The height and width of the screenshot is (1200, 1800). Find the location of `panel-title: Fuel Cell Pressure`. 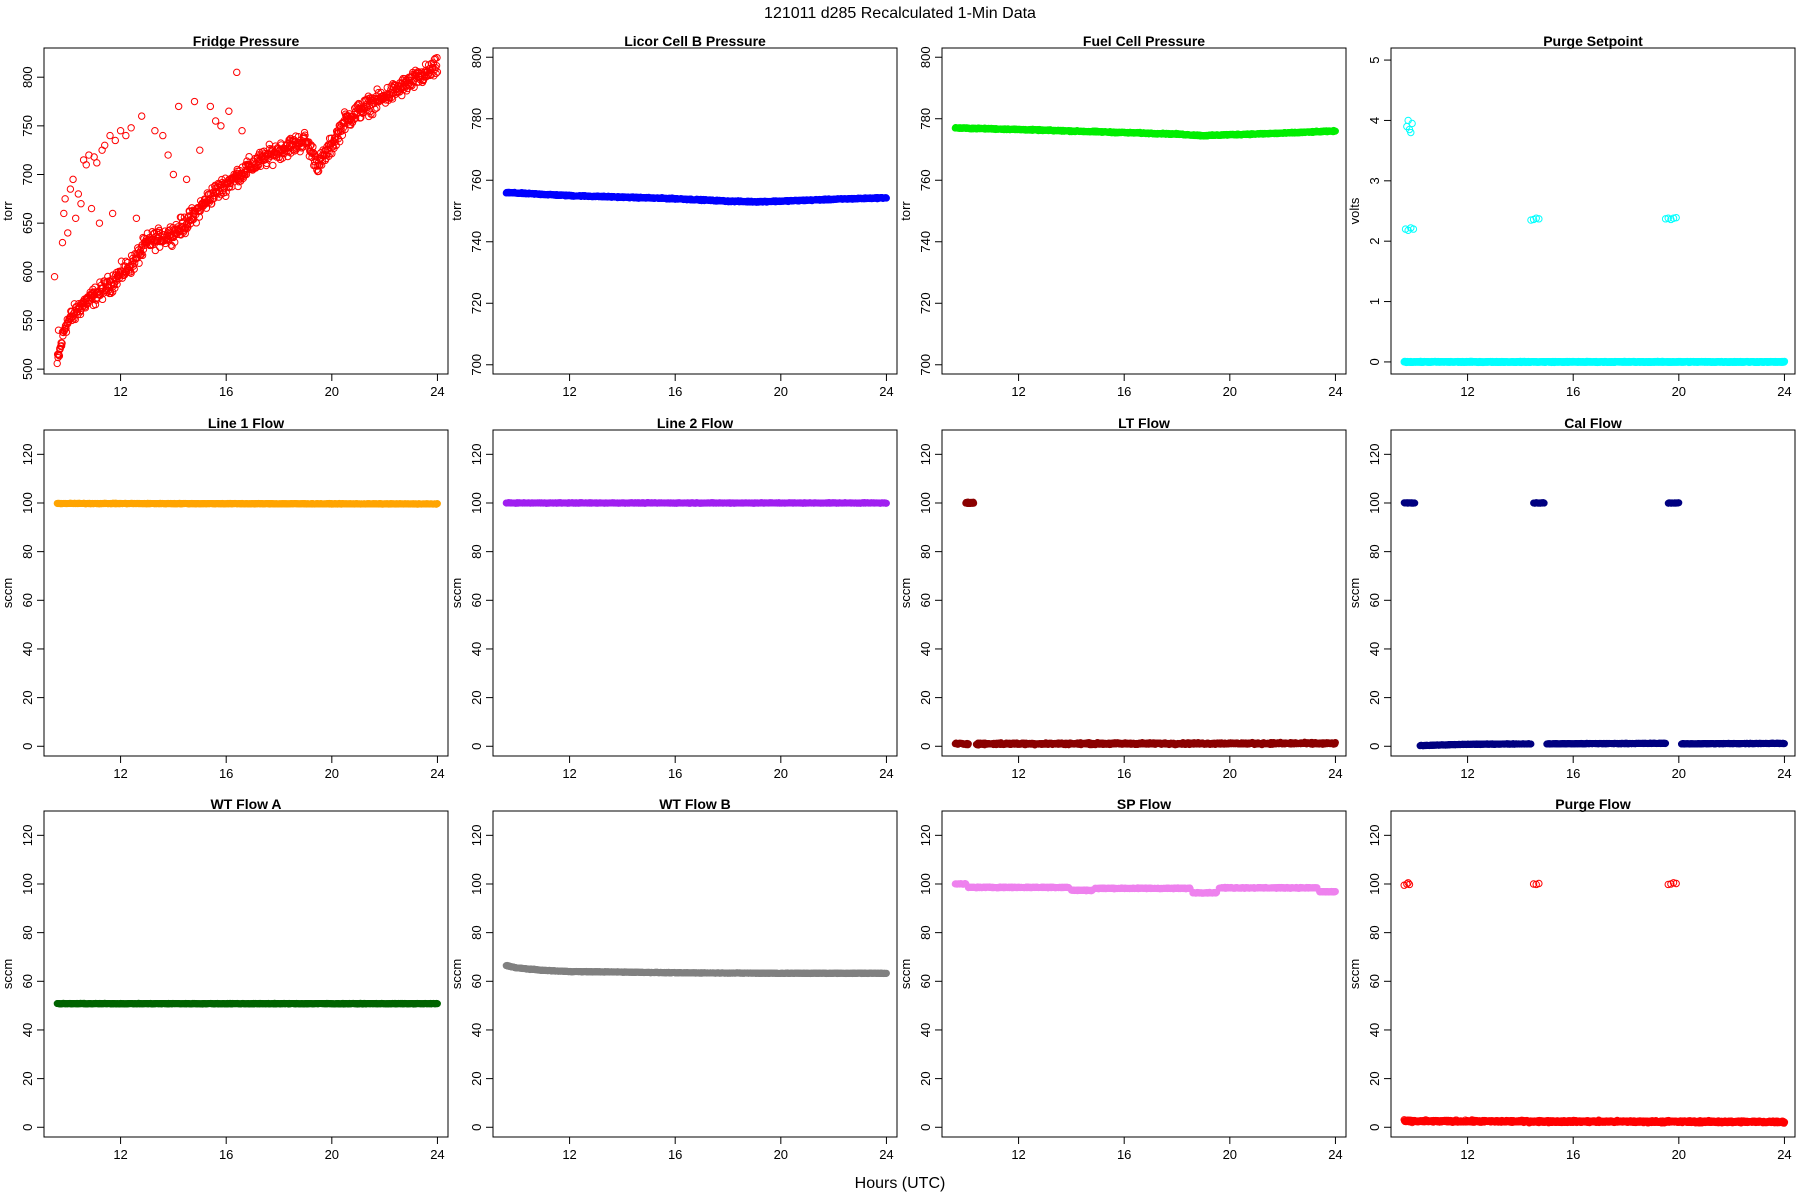

panel-title: Fuel Cell Pressure is located at coordinates (1144, 41).